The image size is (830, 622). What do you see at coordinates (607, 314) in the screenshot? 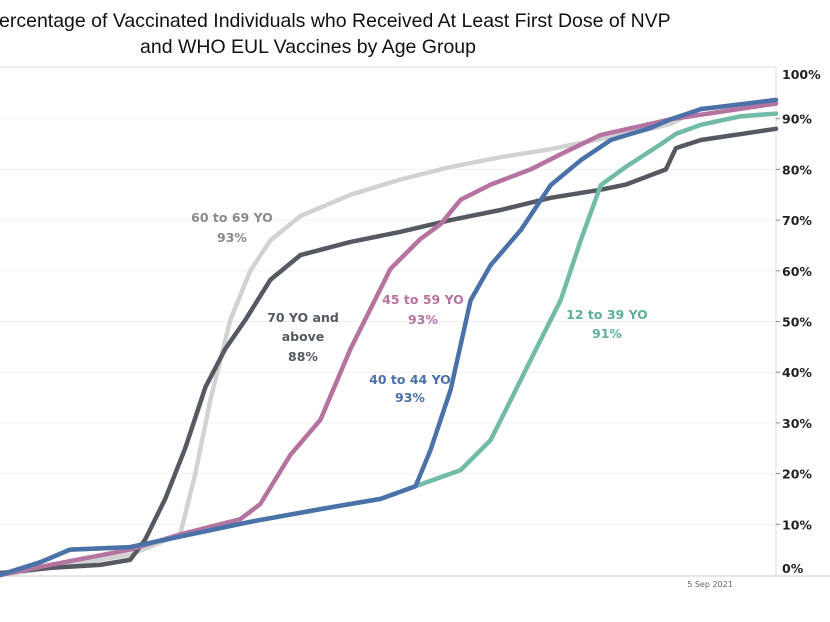
I see `label-12-39-name: 12 to 39 YO` at bounding box center [607, 314].